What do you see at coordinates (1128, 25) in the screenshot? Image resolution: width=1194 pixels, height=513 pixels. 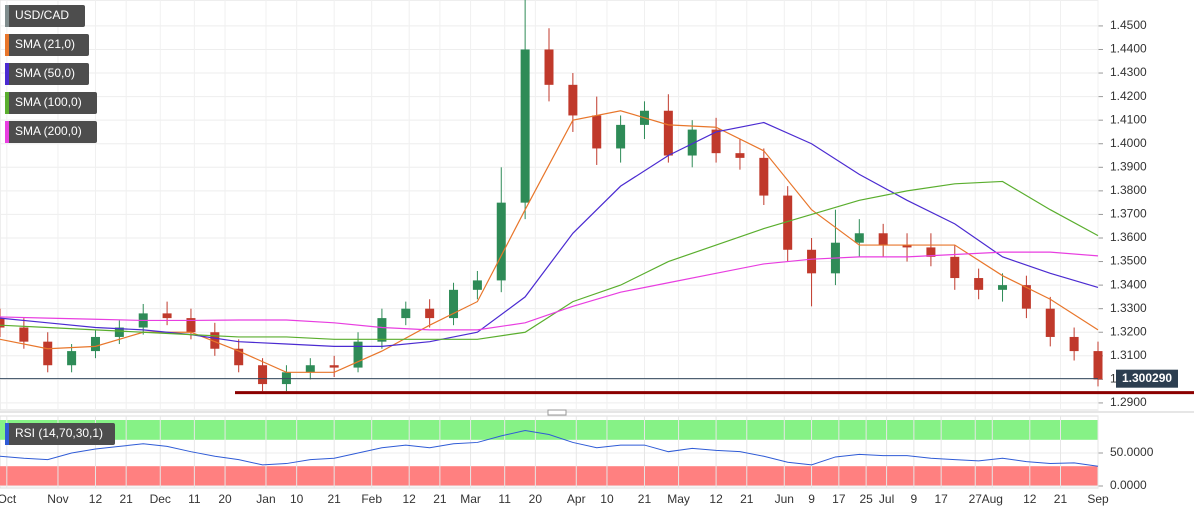 I see `y-tick-label: 1.4500` at bounding box center [1128, 25].